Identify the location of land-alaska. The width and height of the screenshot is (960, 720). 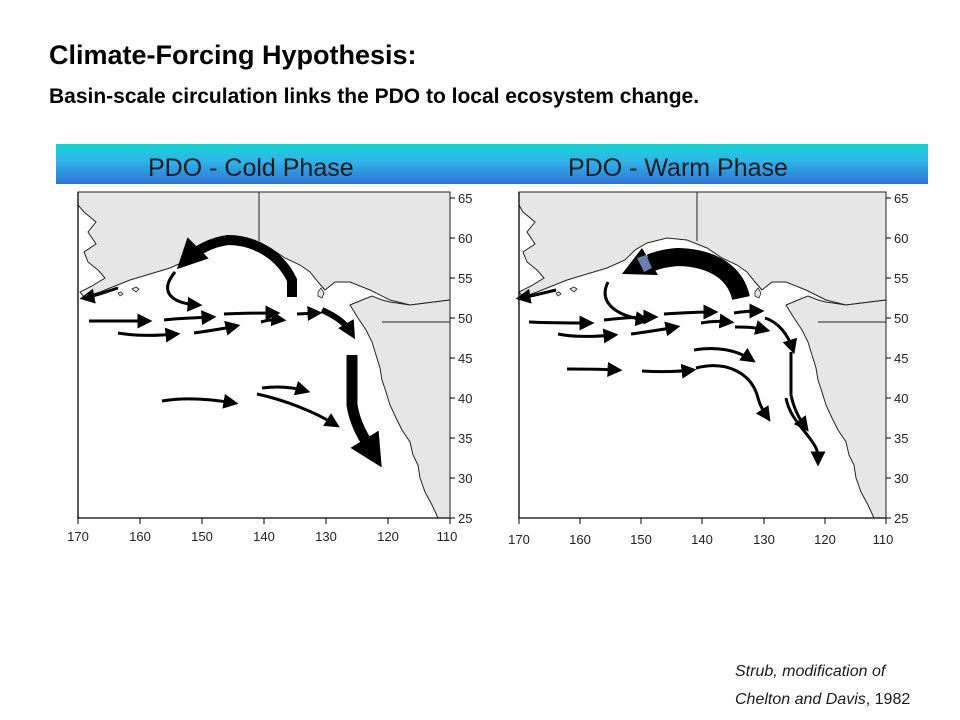
(702, 248).